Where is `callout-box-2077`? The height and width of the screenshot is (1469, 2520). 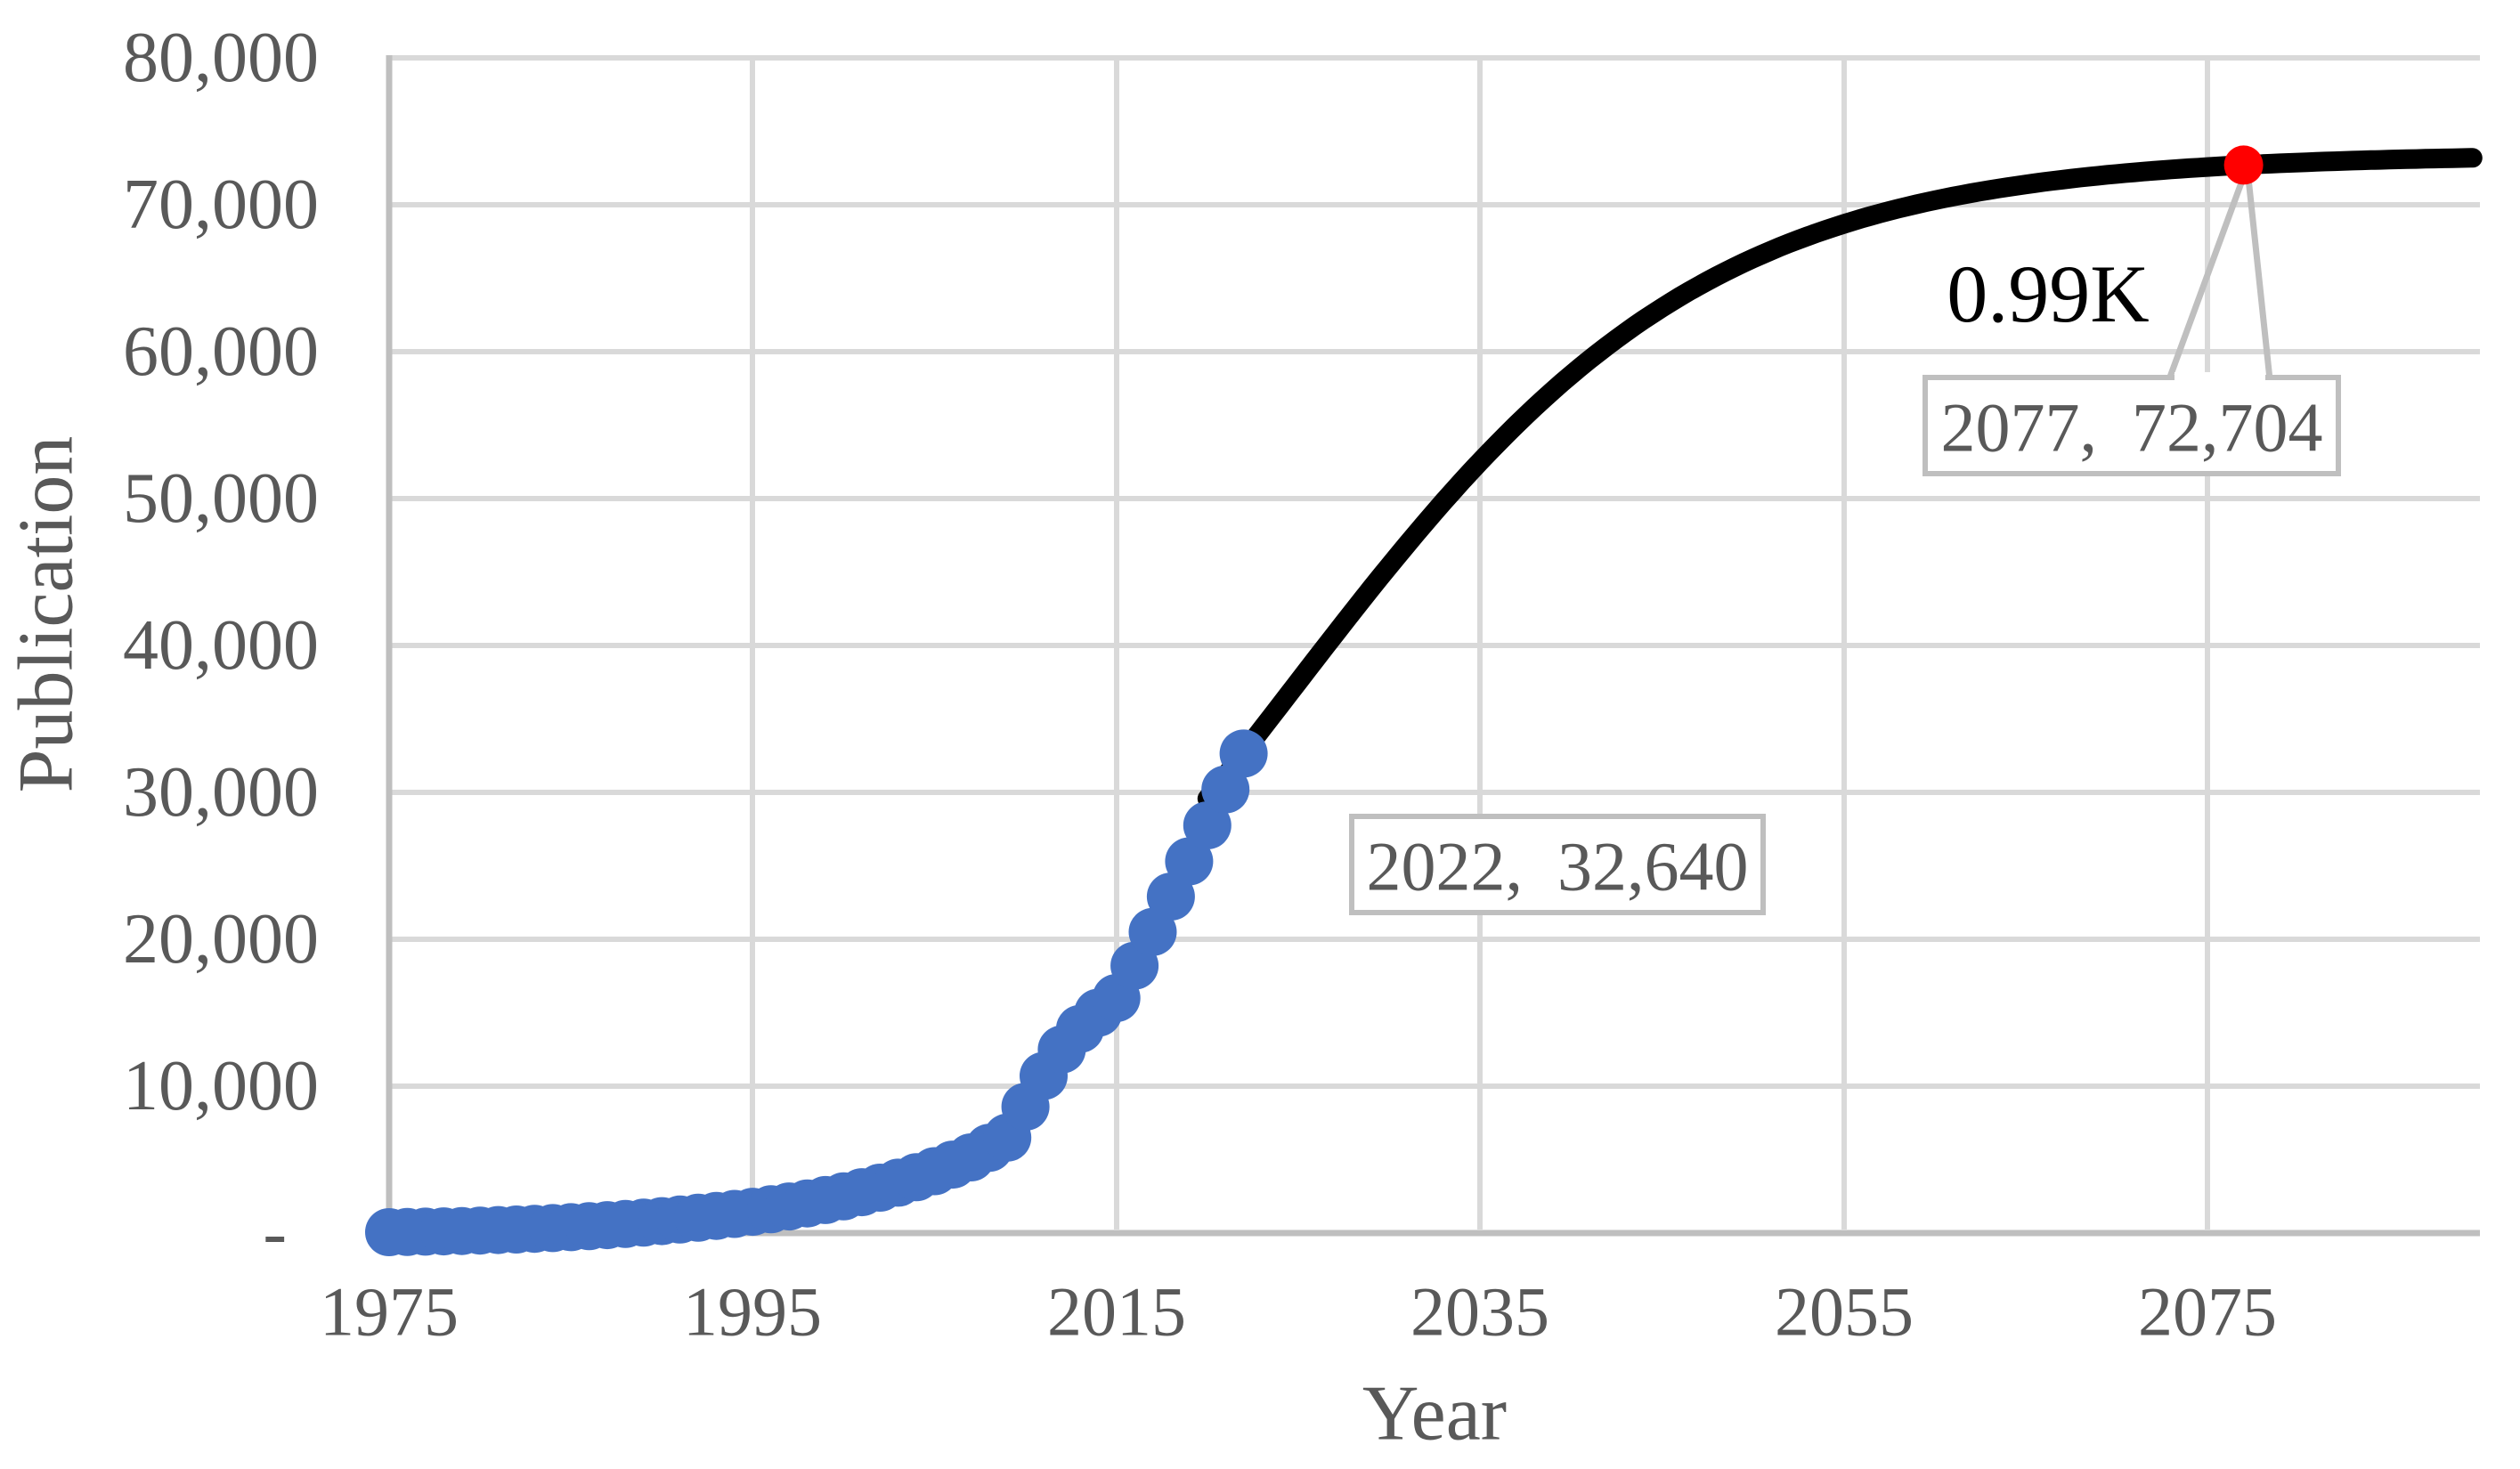
callout-box-2077 is located at coordinates (2132, 425).